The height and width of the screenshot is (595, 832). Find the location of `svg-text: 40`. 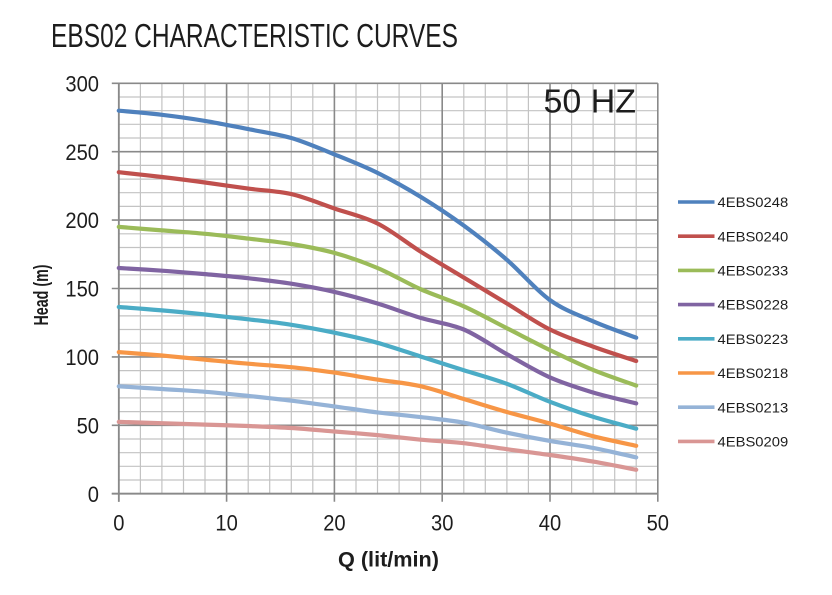

svg-text: 40 is located at coordinates (550, 523).